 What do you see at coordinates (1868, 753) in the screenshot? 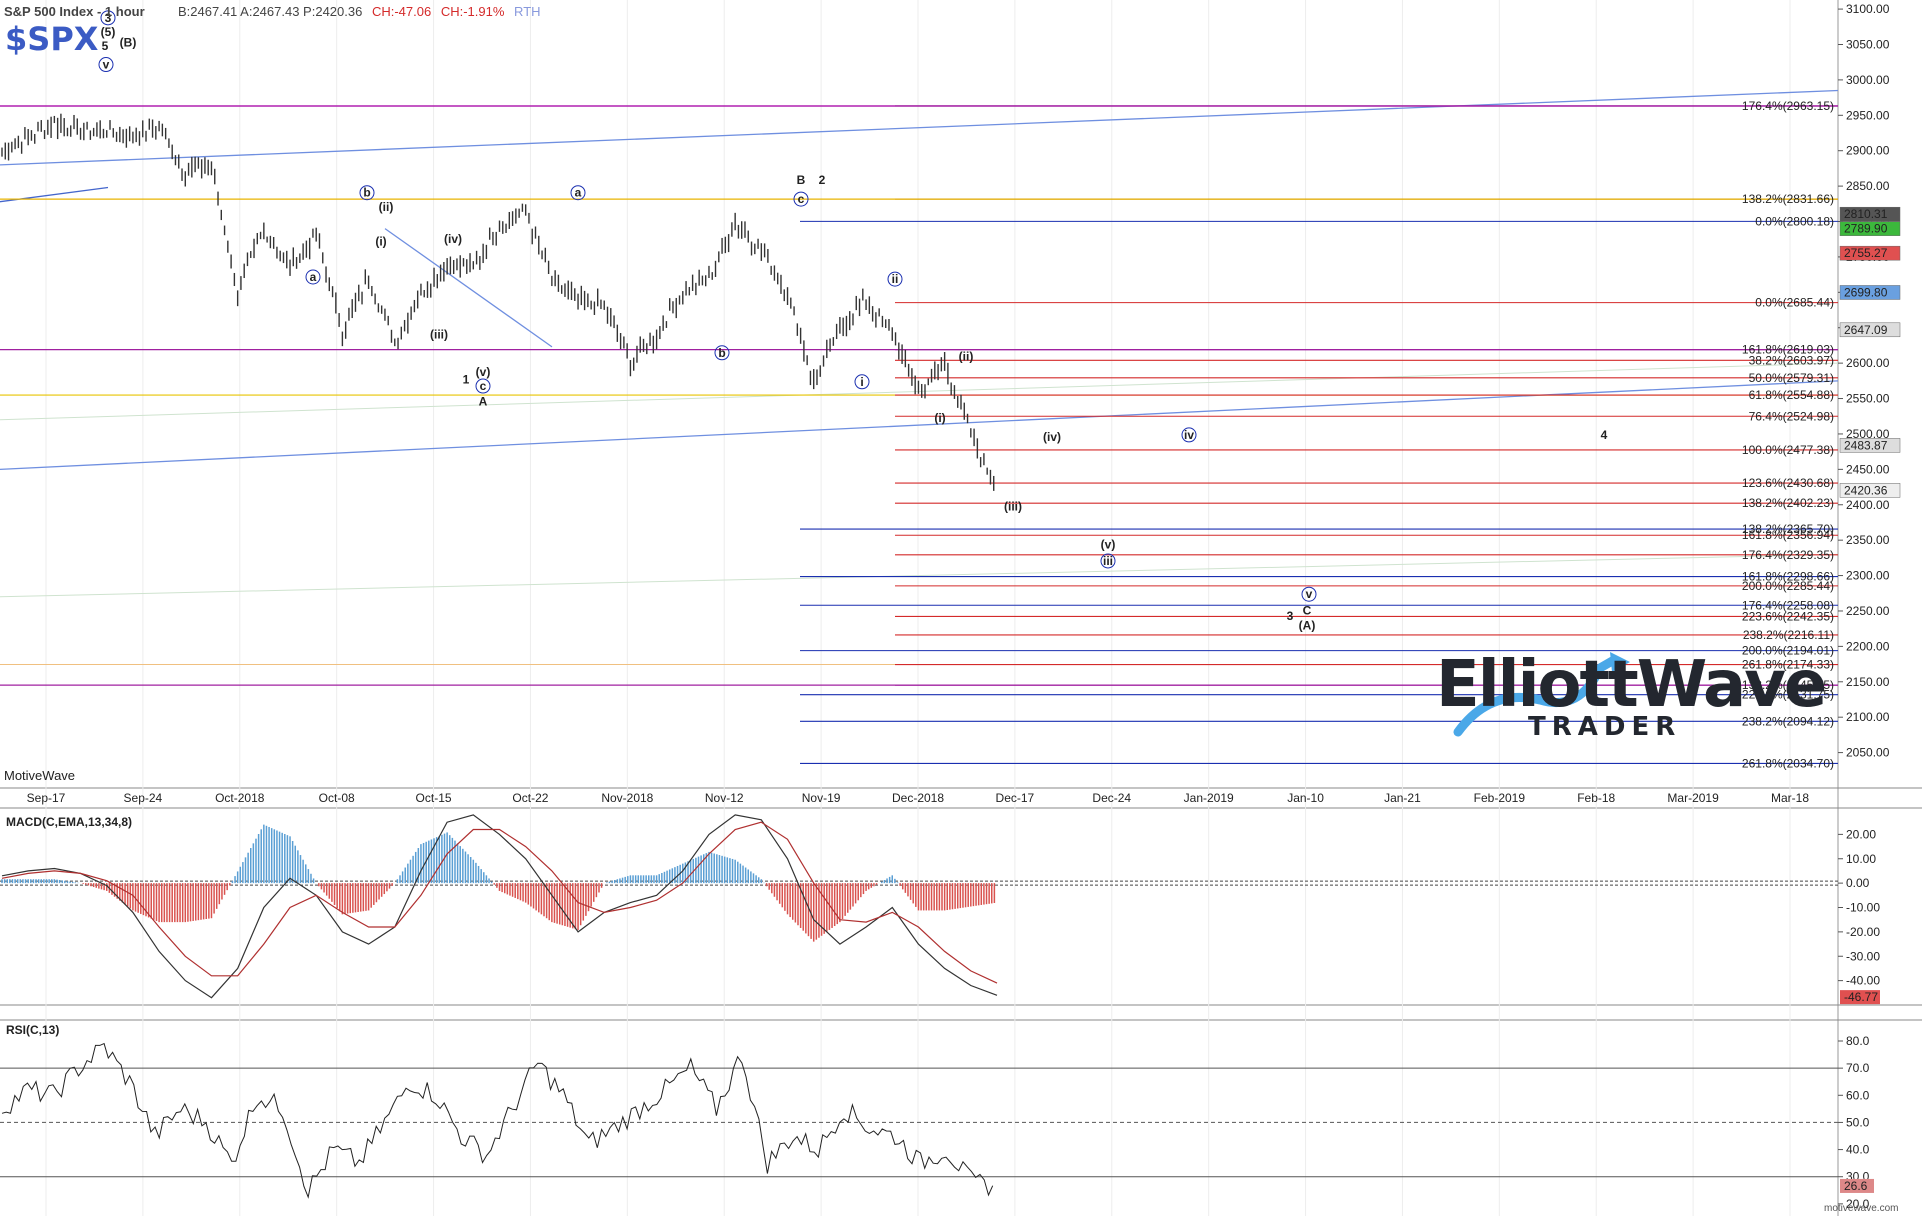
I see `y-tick-label: 2050.00` at bounding box center [1868, 753].